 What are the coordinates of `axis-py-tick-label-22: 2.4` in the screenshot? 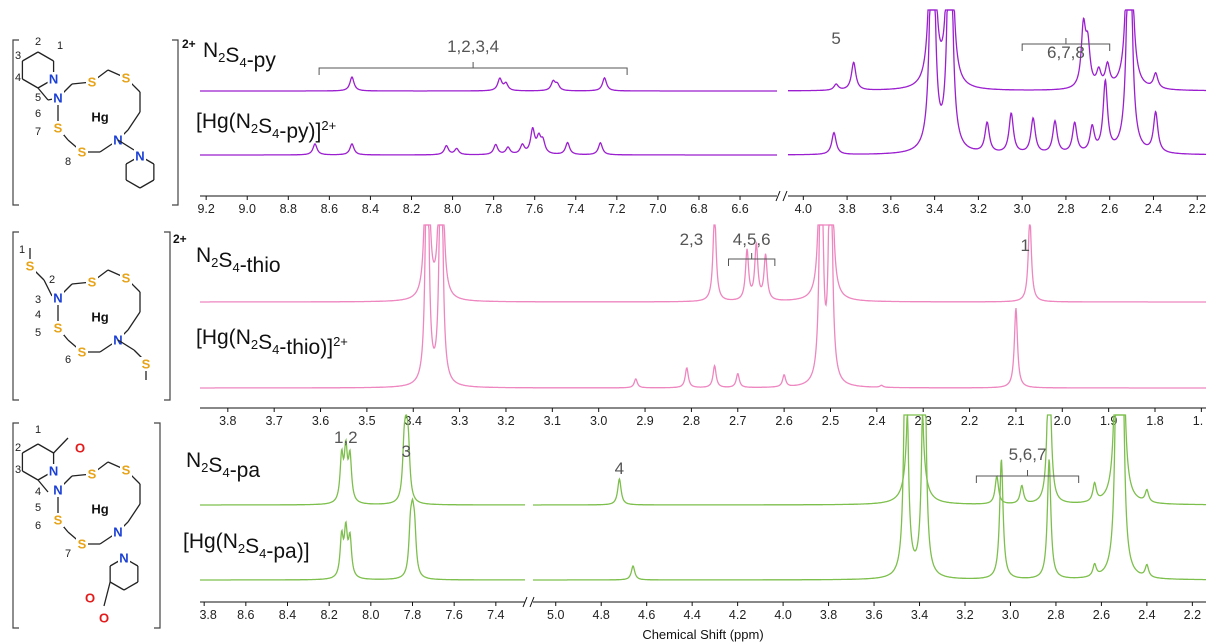 It's located at (1153, 209).